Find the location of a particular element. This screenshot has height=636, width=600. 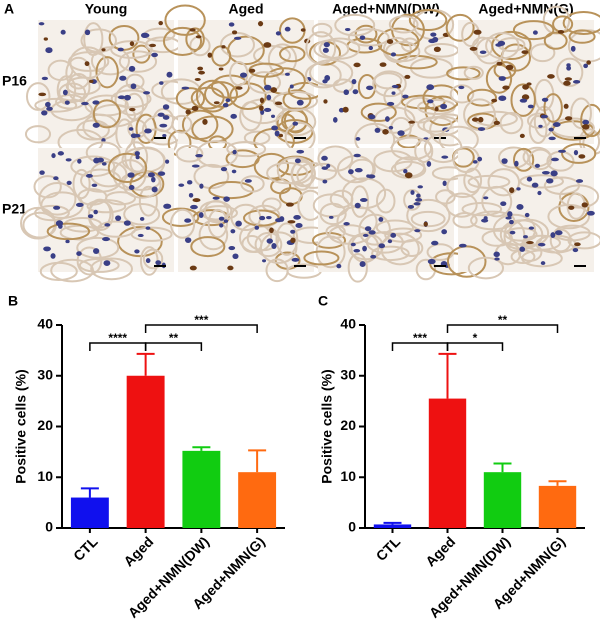

y-tick-label: 40 is located at coordinates (45, 324).